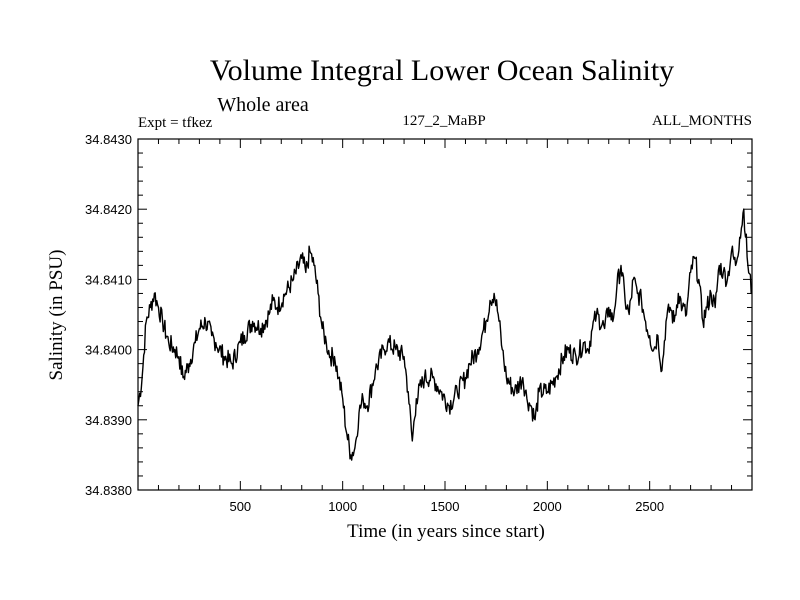 The width and height of the screenshot is (800, 600). What do you see at coordinates (108, 350) in the screenshot?
I see `y-tick-label: 34.8400` at bounding box center [108, 350].